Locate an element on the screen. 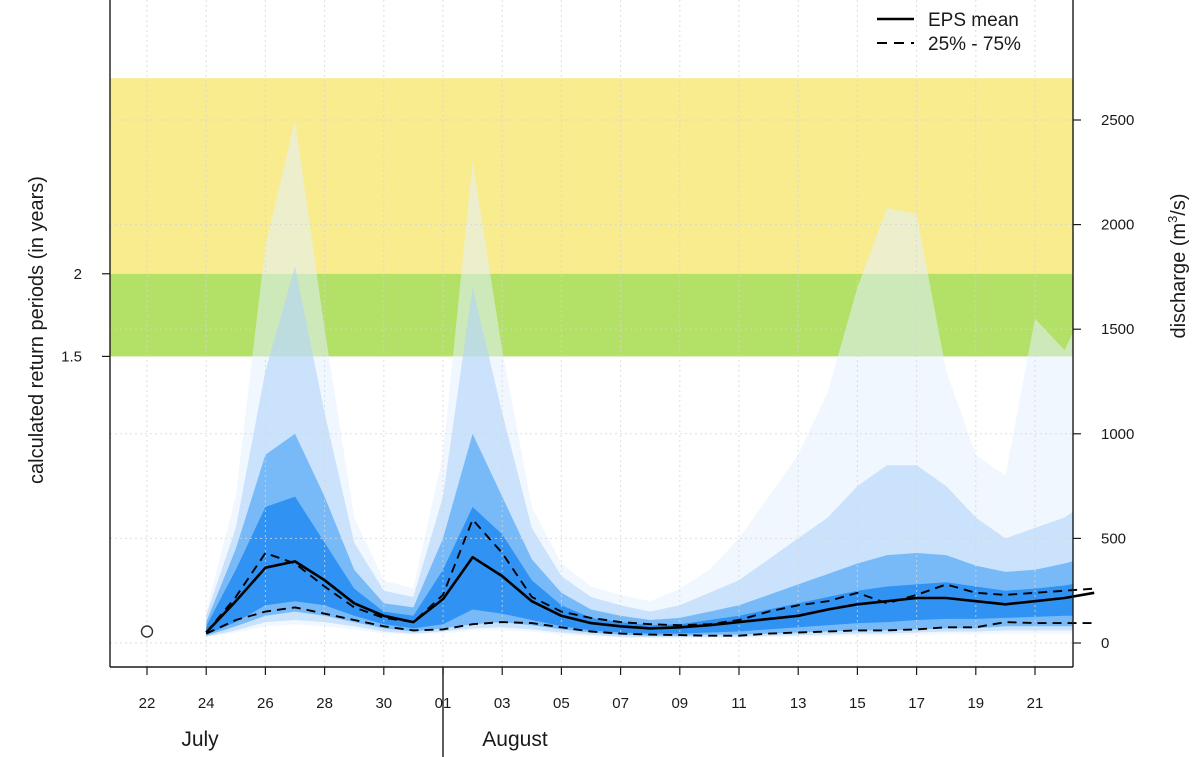 The width and height of the screenshot is (1197, 757). x-tick-label-22: 22 is located at coordinates (147, 703).